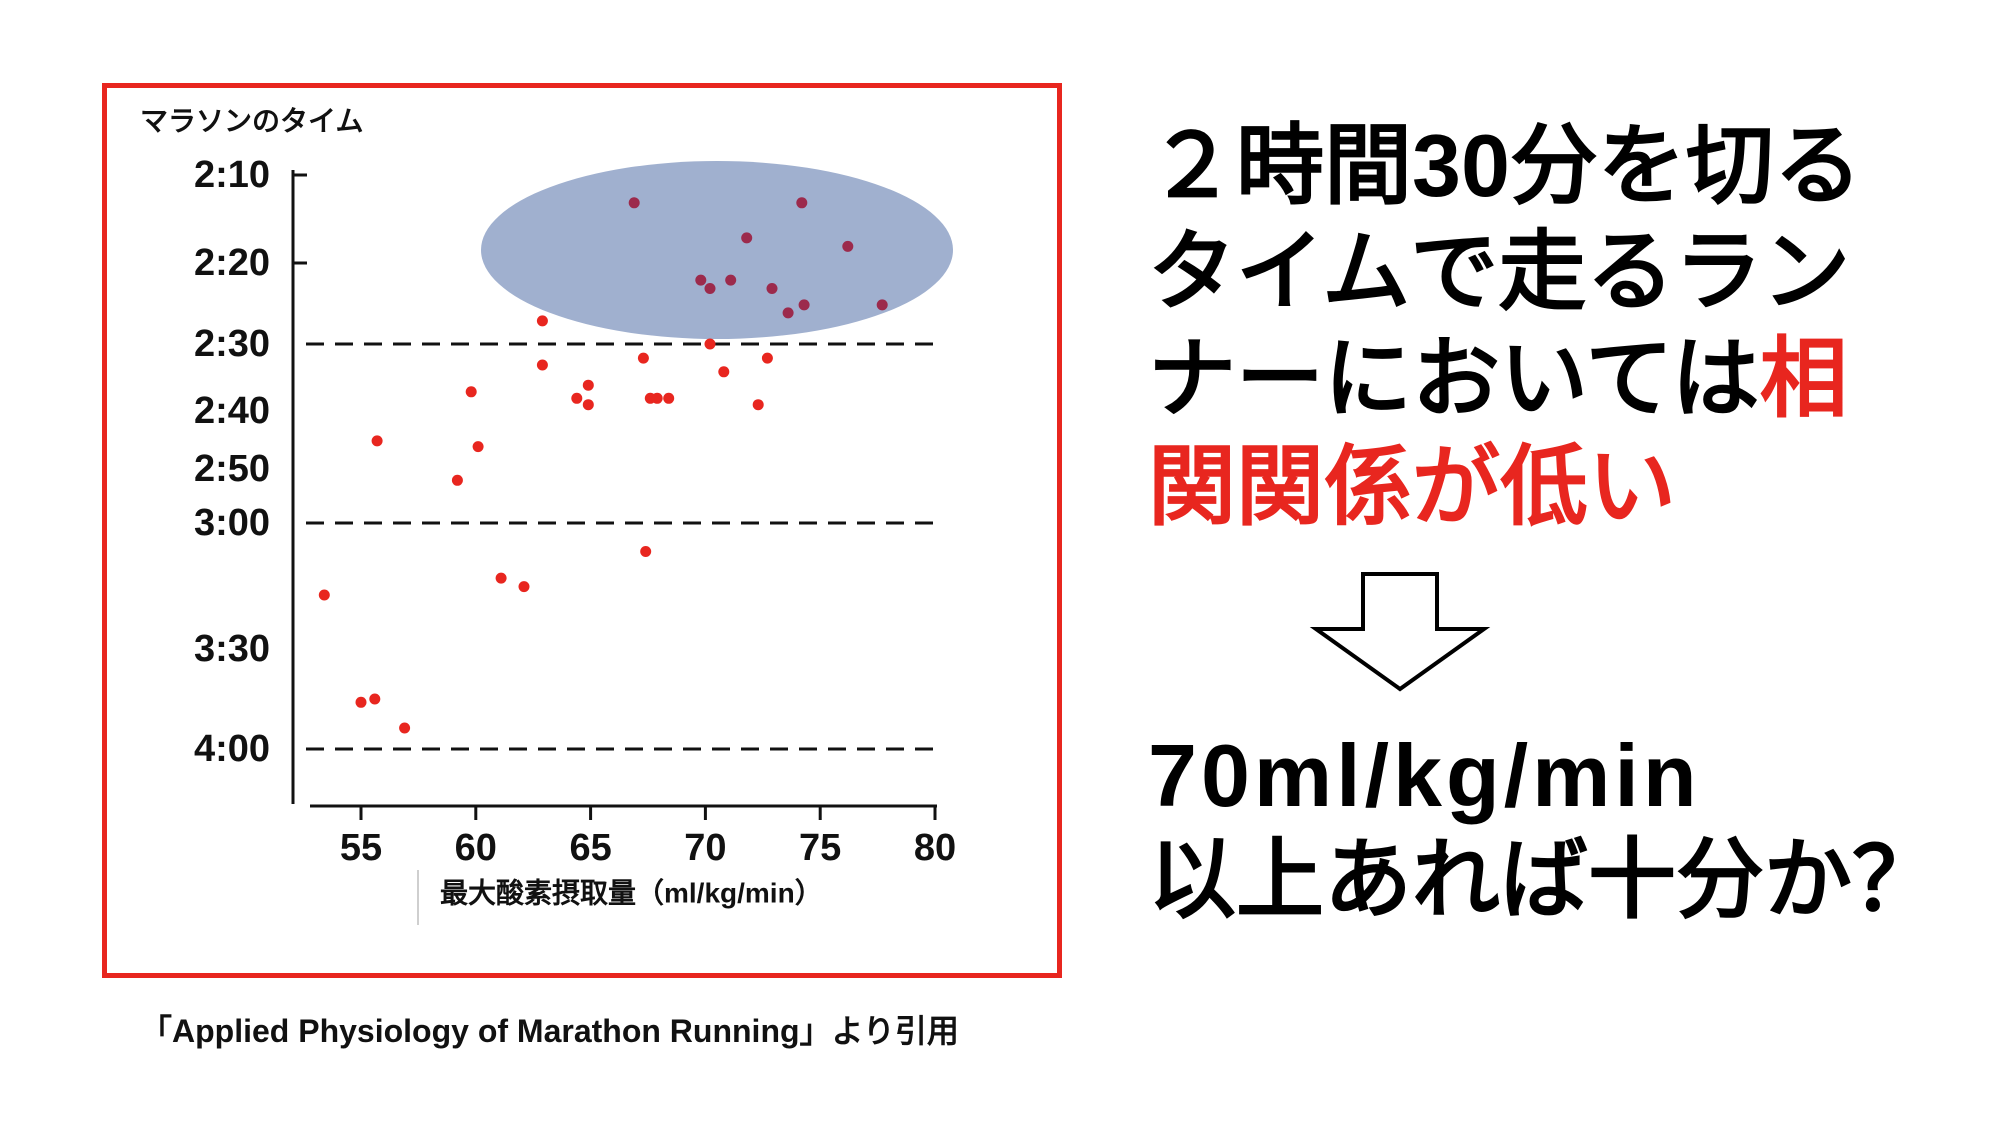 This screenshot has width=2000, height=1125. Describe the element at coordinates (590, 848) in the screenshot. I see `x-tick-label: 65` at that location.